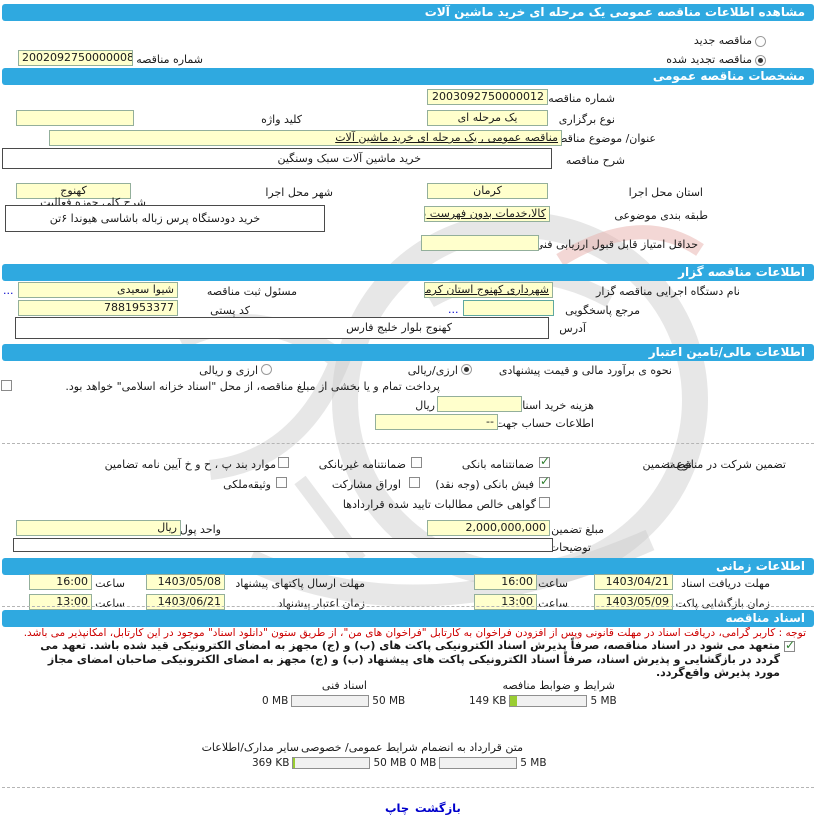  I want to click on province-field: کرمان, so click(487, 191).